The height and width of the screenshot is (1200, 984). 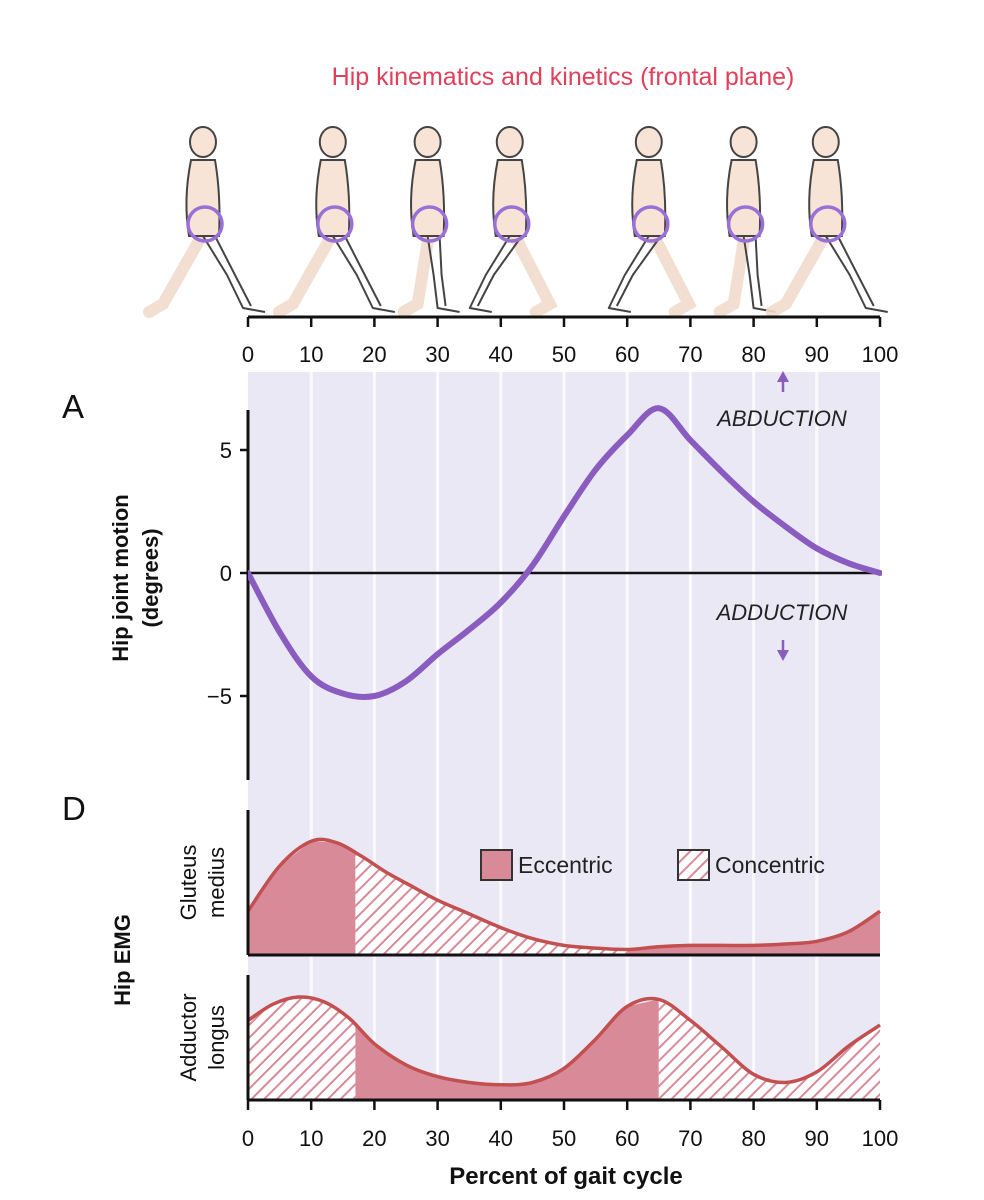 I want to click on bottom-tick-label-100: 100, so click(x=880, y=1138).